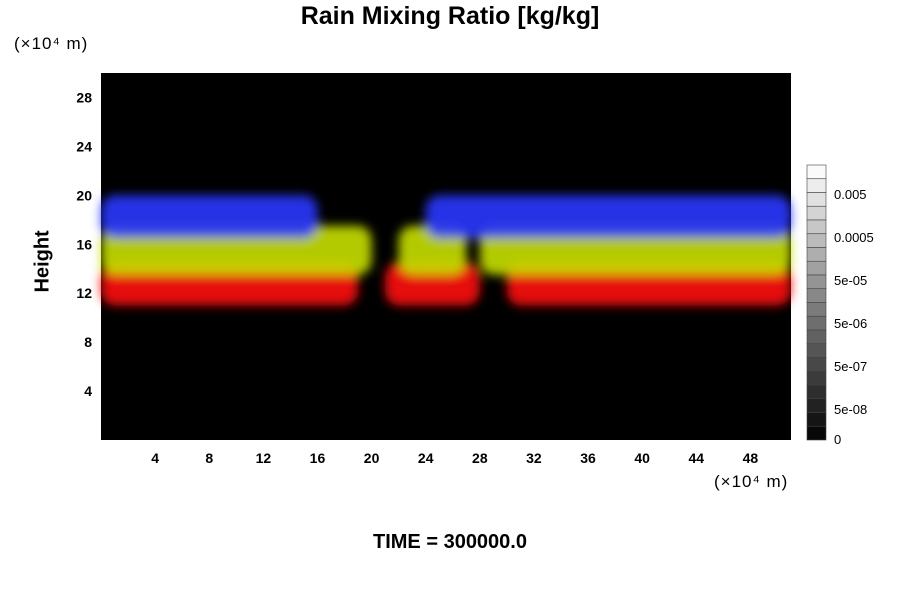 This screenshot has height=600, width=900. Describe the element at coordinates (837, 439) in the screenshot. I see `colorbar-tick-label: 0` at that location.